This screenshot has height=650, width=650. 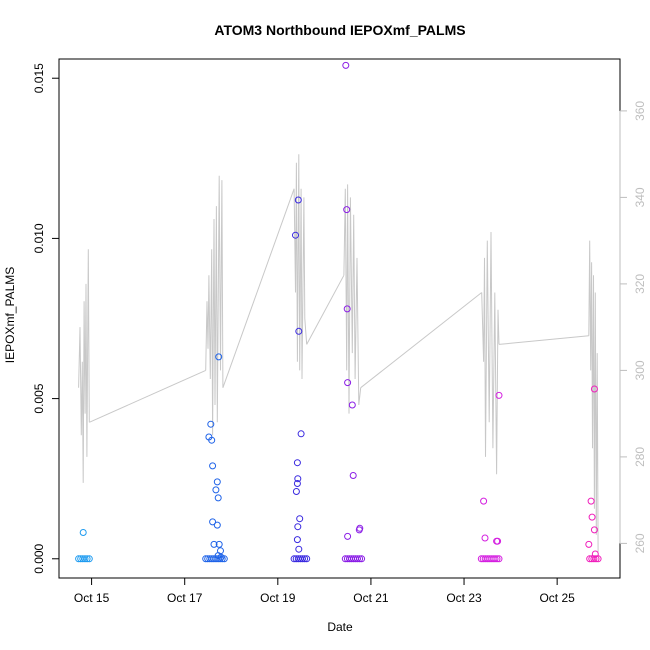 I want to click on x-axis: Oct 15 Oct 17 Oct 19 Oct 21 Oct 23 Oct 25, so click(x=324, y=591).